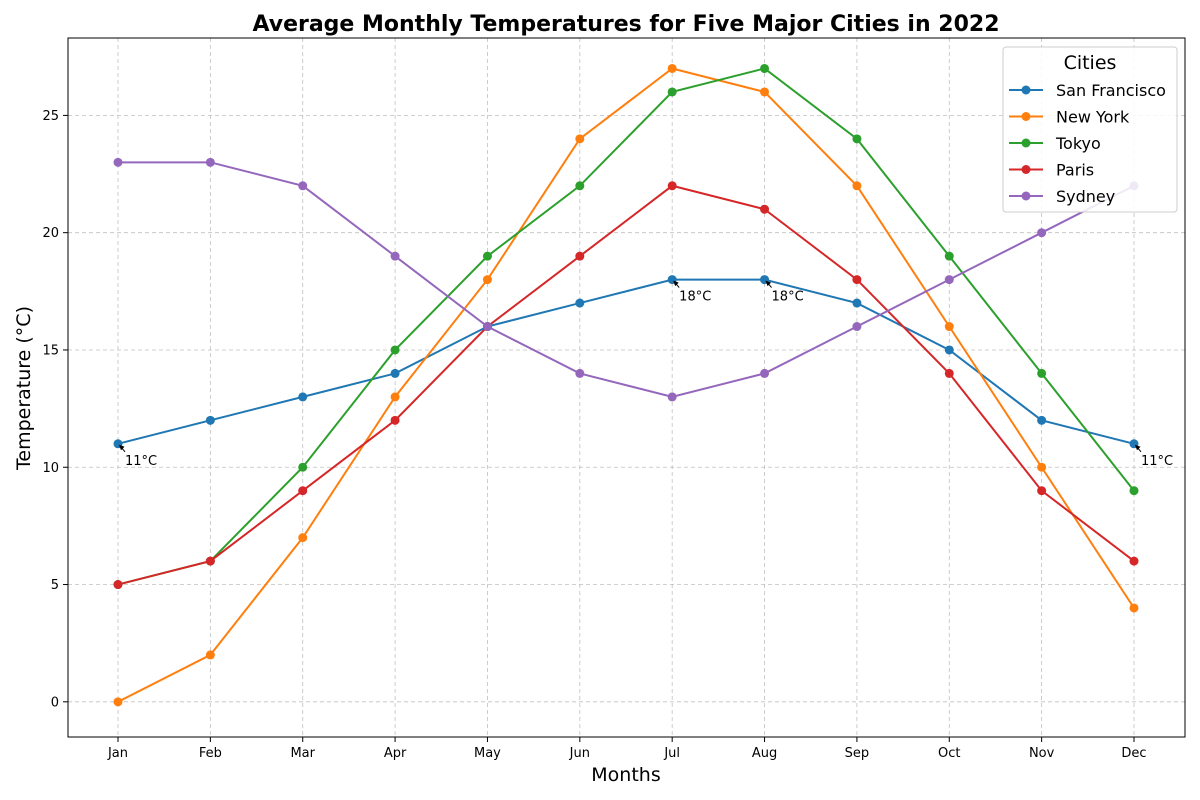  I want to click on x-tick-label: Jun, so click(579, 753).